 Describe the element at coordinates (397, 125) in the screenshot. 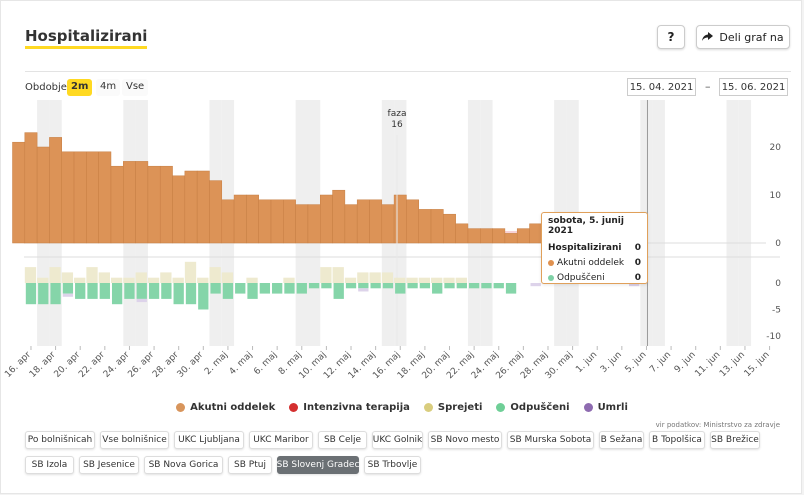

I see `phase-number: 16` at that location.